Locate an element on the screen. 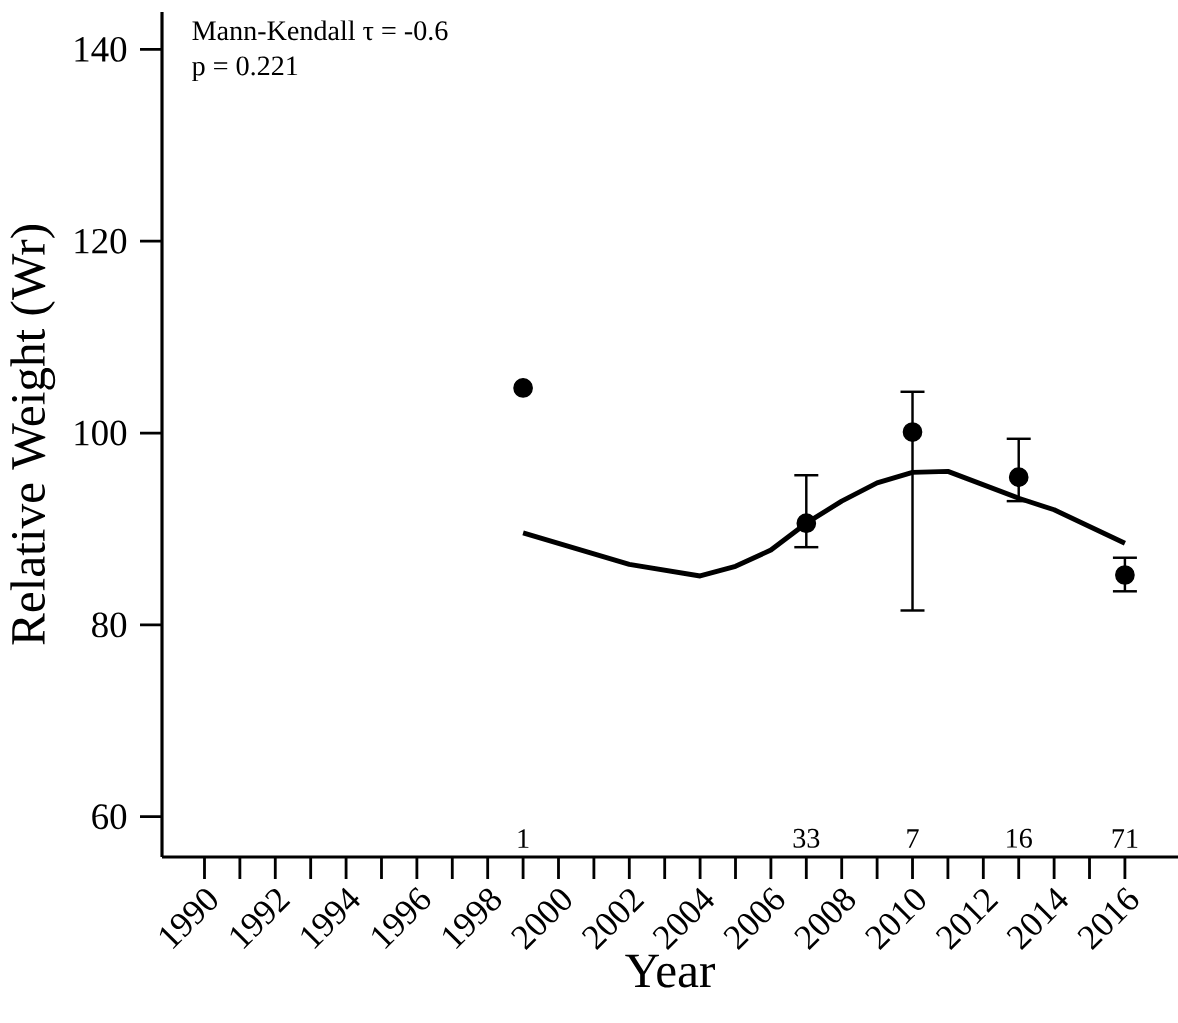  annotation: p = 0.221 is located at coordinates (245, 69).